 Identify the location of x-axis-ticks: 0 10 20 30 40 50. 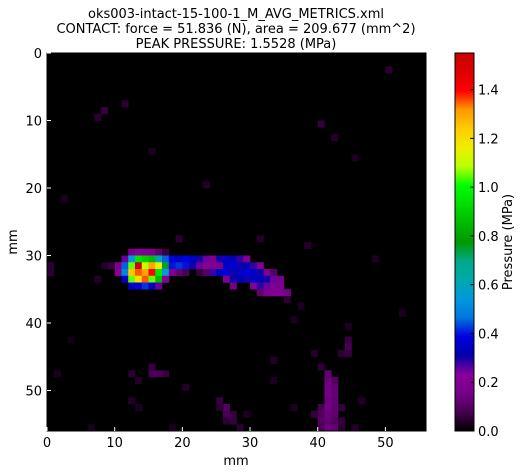
(218, 439).